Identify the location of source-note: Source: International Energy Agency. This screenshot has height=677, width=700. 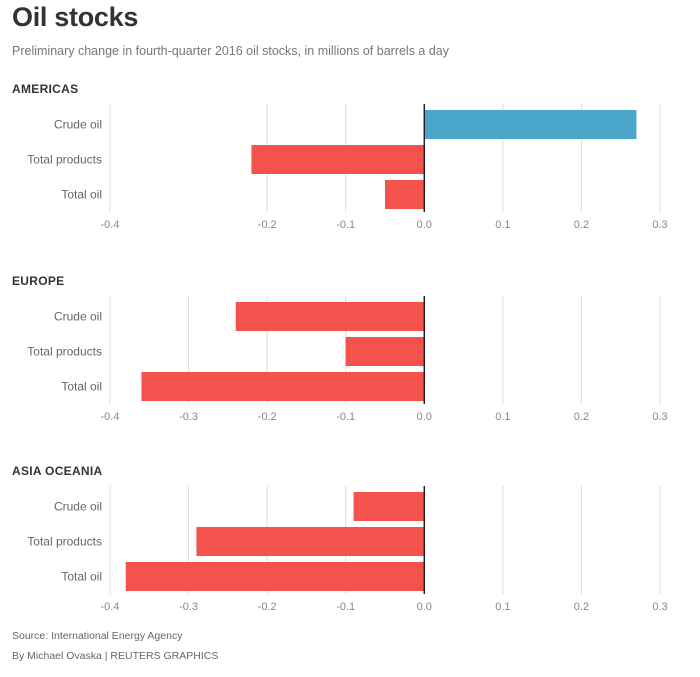
(97, 636).